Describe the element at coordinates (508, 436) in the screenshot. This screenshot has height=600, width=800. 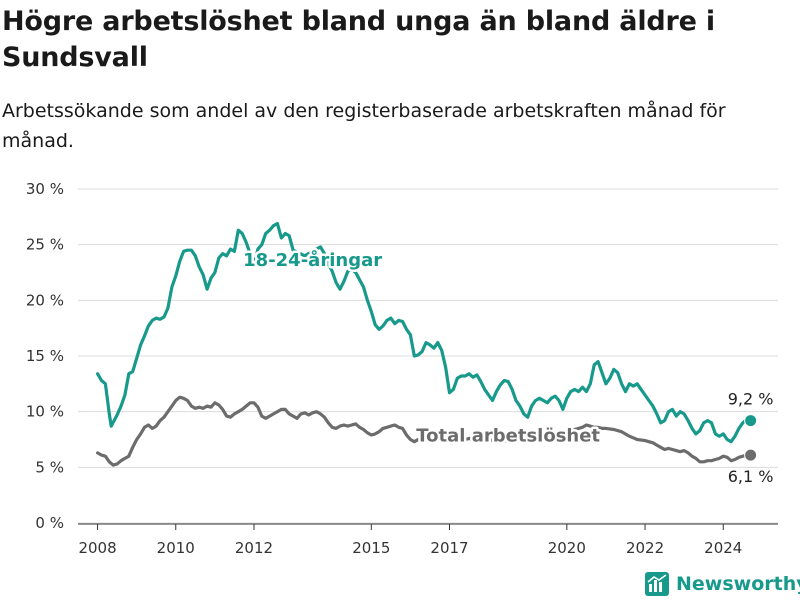
I see `series-name-label: Total arbetslöshet` at that location.